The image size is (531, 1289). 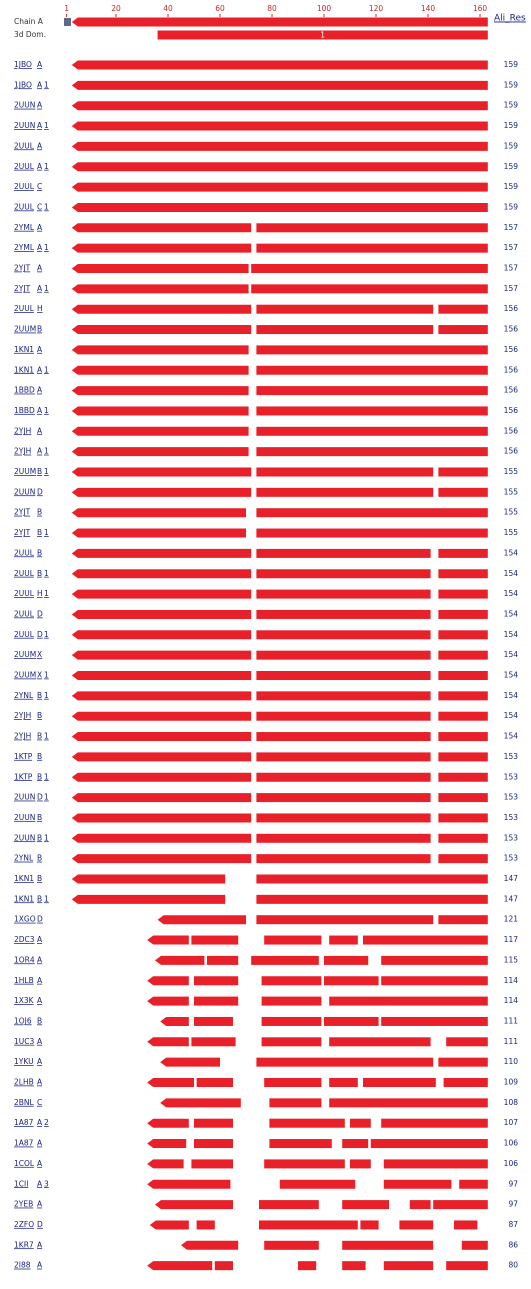 I want to click on pdb-id: 2I88, so click(x=22, y=1265).